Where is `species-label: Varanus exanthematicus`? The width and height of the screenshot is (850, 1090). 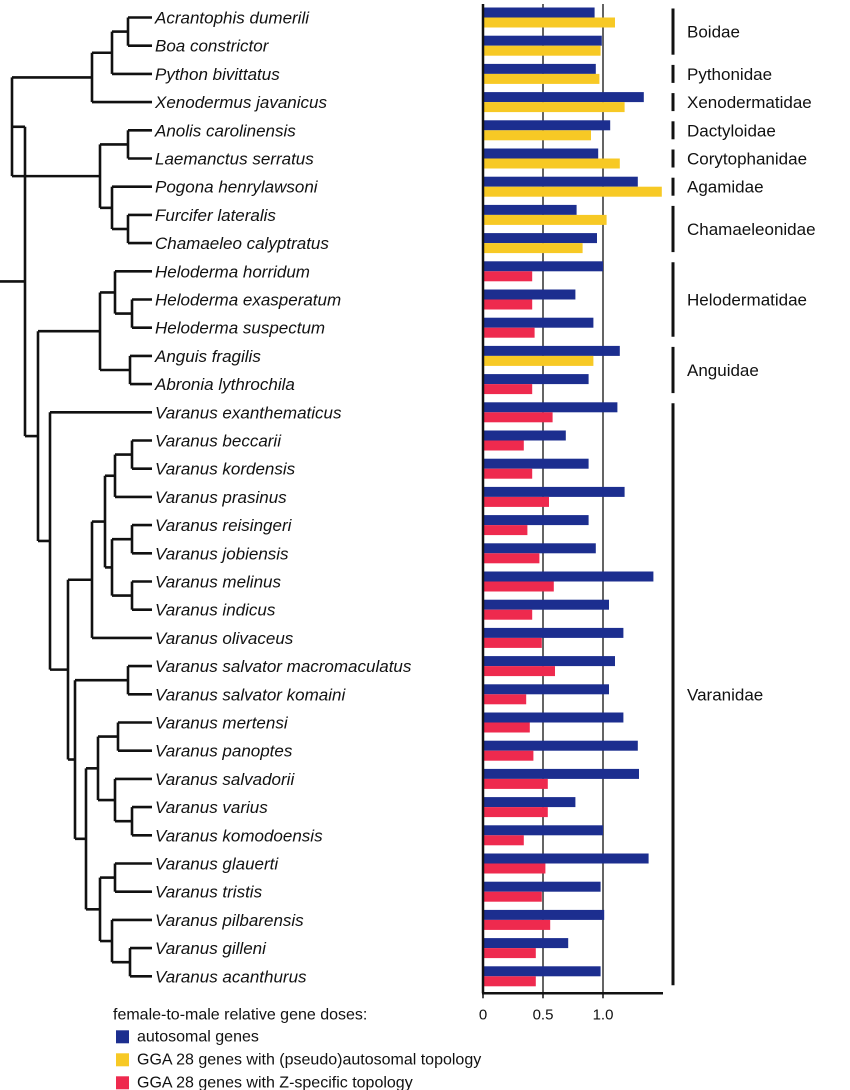 species-label: Varanus exanthematicus is located at coordinates (248, 412).